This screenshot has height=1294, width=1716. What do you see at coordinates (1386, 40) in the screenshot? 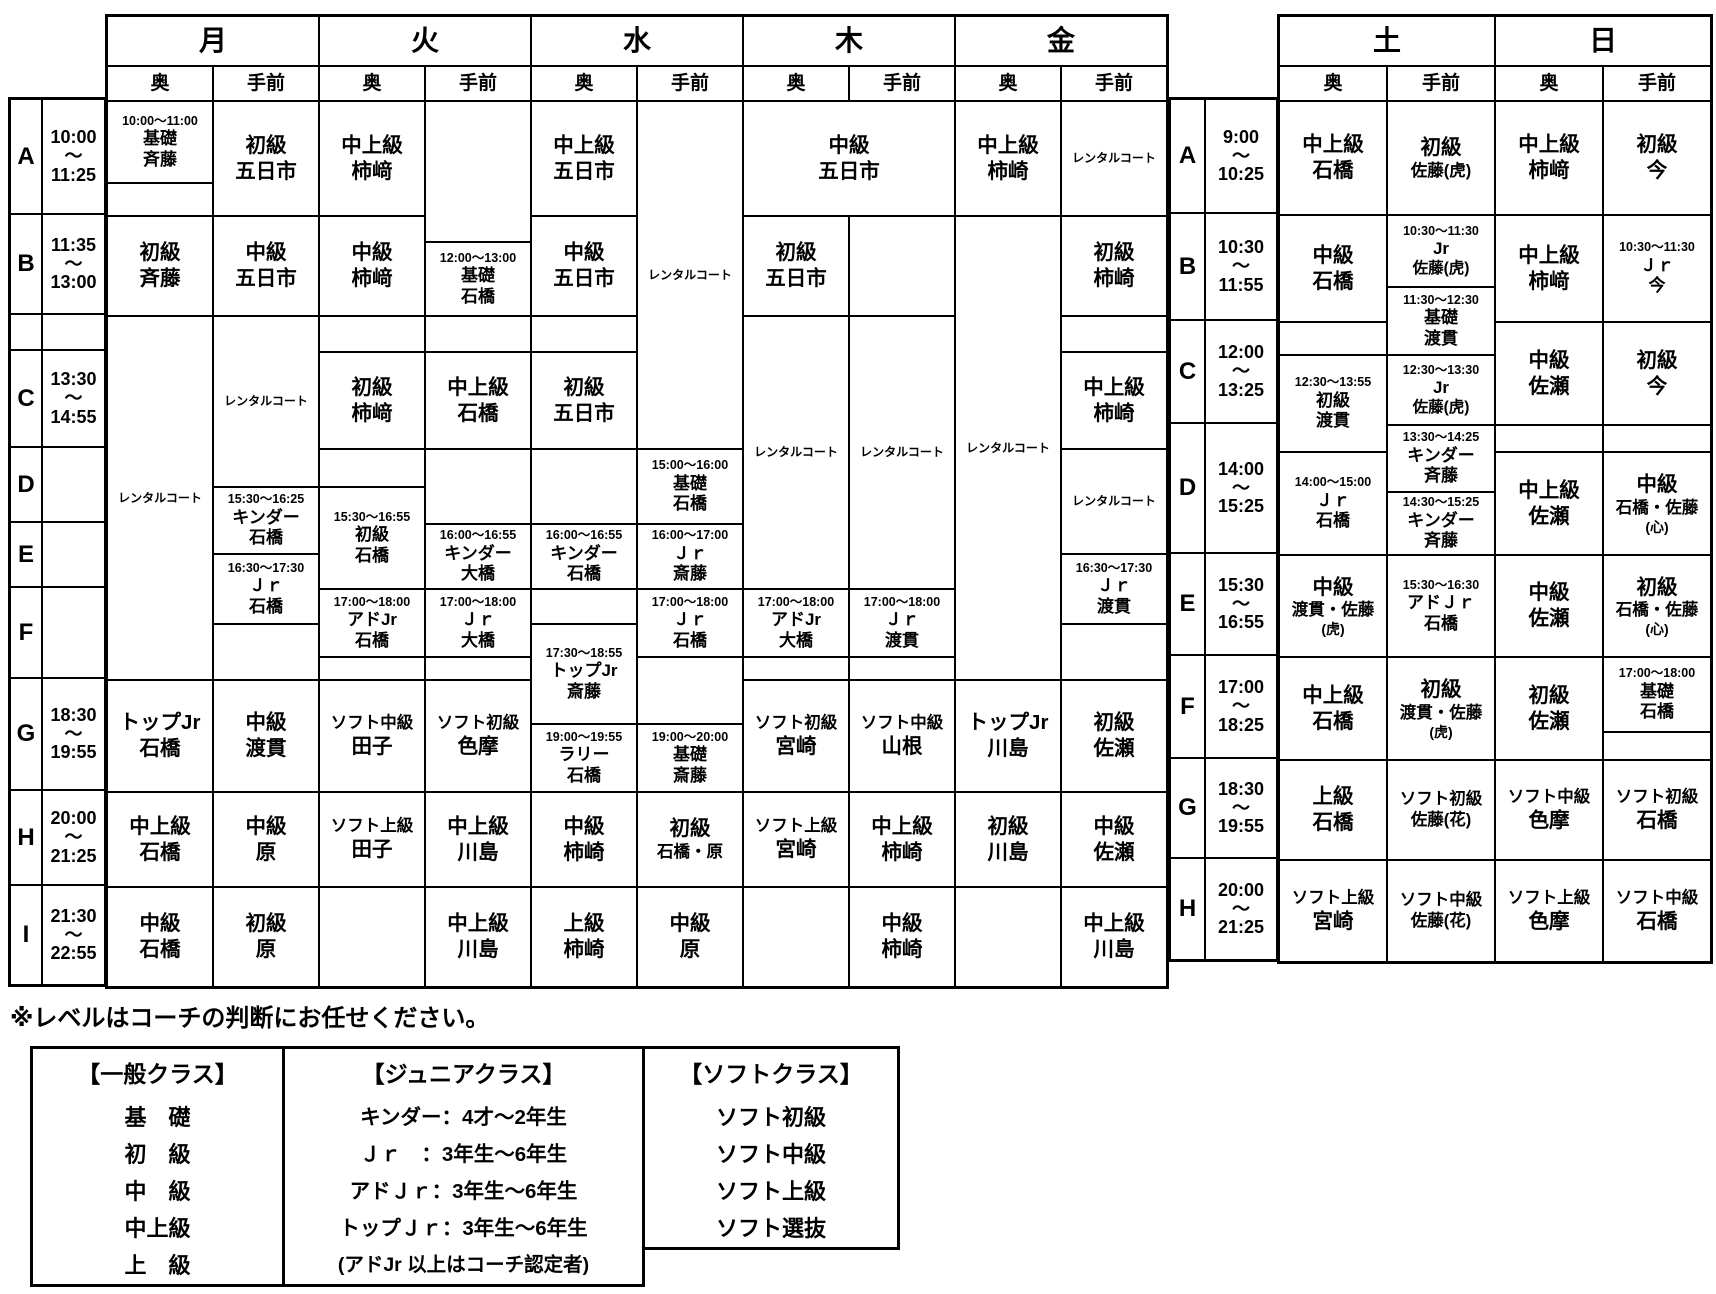
I see `slot-text: 土` at bounding box center [1386, 40].